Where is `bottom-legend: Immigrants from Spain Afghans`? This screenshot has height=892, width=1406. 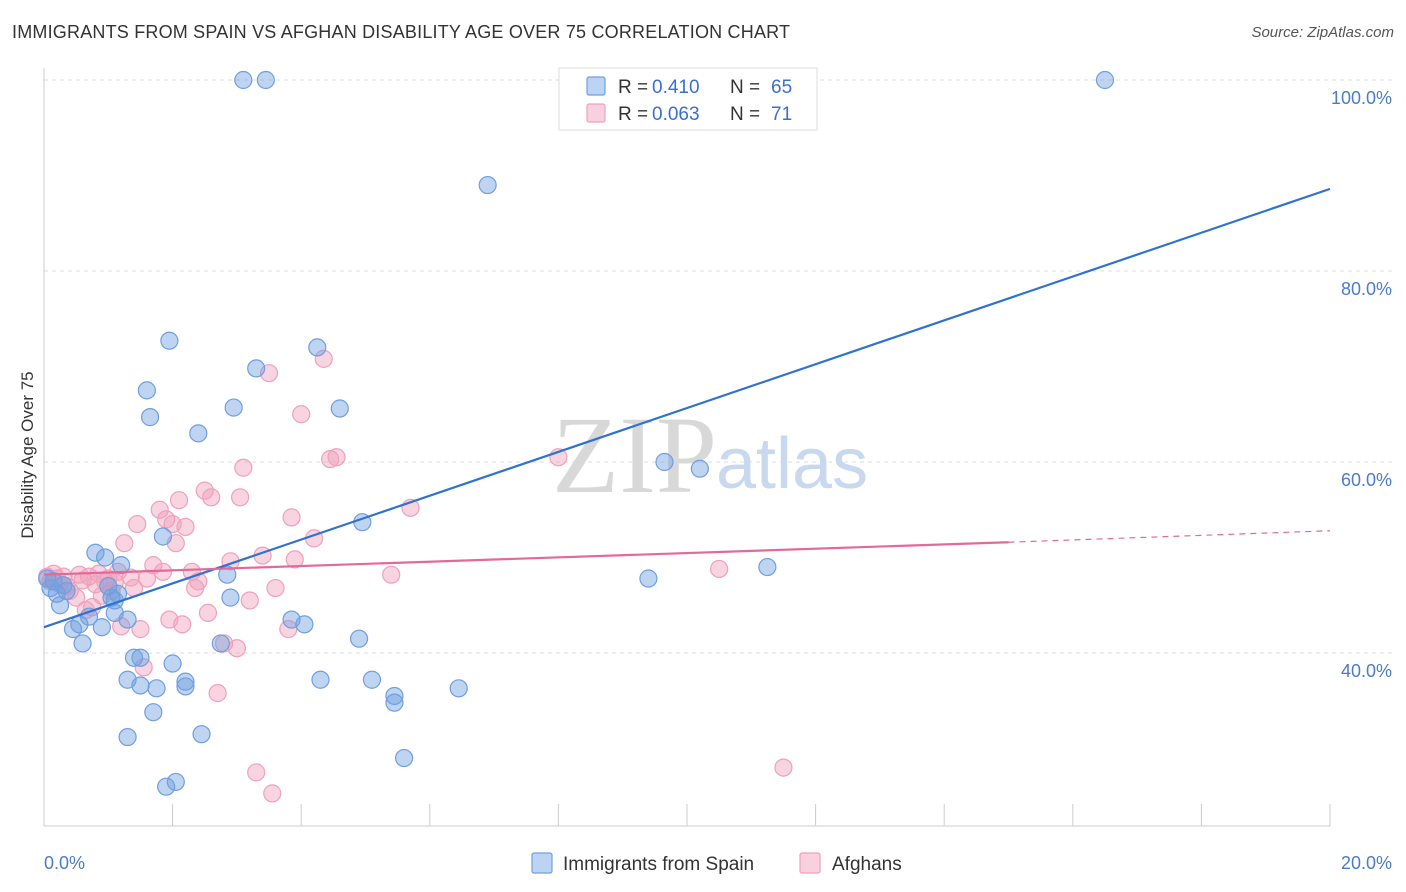 bottom-legend: Immigrants from Spain Afghans is located at coordinates (716, 863).